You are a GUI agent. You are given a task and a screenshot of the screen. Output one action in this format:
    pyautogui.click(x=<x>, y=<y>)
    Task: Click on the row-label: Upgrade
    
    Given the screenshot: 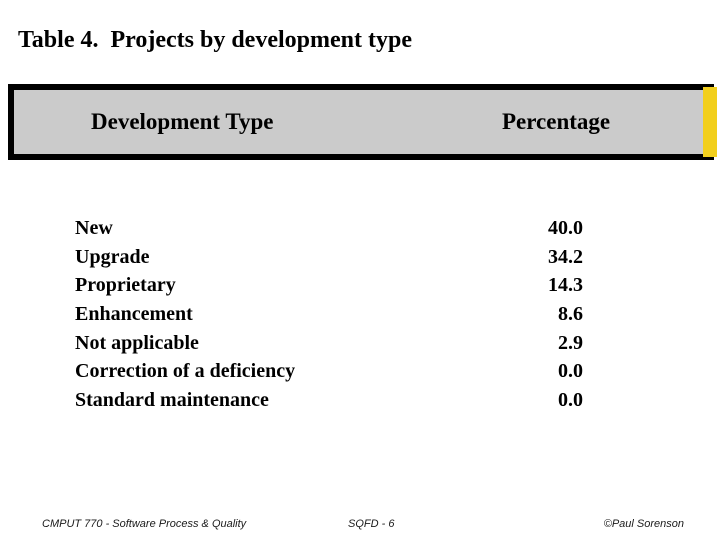 What is the action you would take?
    pyautogui.click(x=112, y=256)
    